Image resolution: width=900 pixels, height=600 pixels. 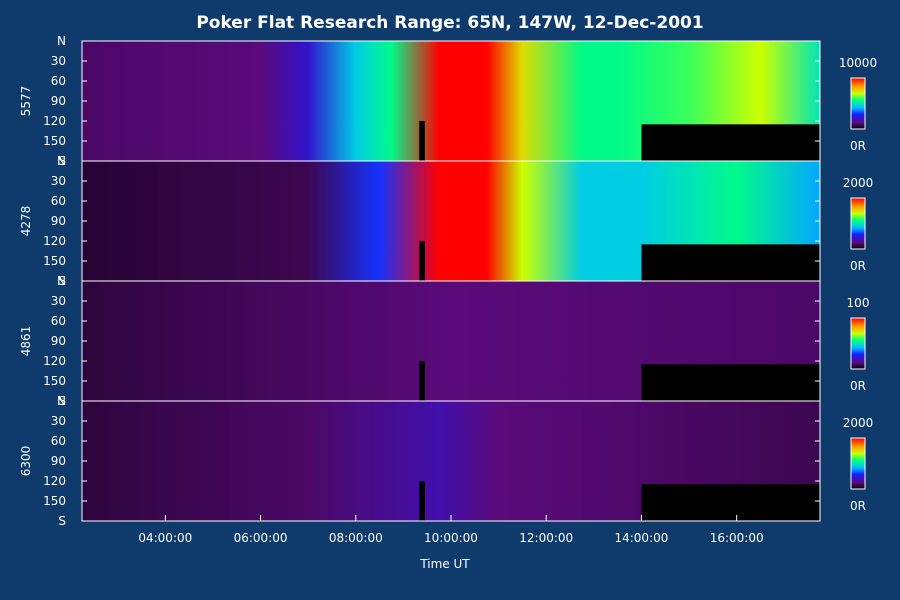 What do you see at coordinates (165, 538) in the screenshot?
I see `x-tick-label: 04:00:00` at bounding box center [165, 538].